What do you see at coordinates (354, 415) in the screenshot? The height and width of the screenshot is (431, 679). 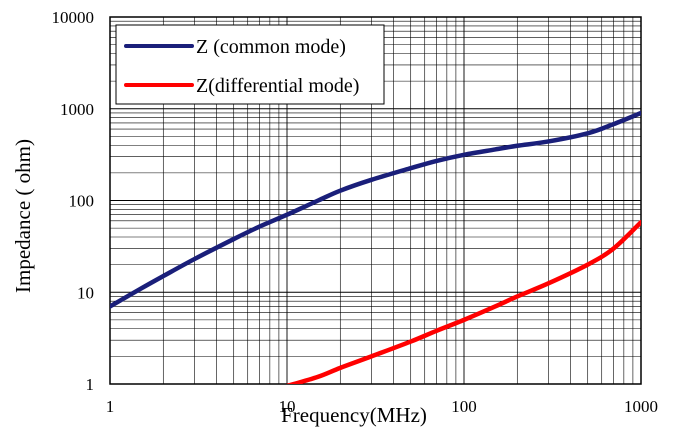 I see `x-axis-label: Frequency(MHz)` at bounding box center [354, 415].